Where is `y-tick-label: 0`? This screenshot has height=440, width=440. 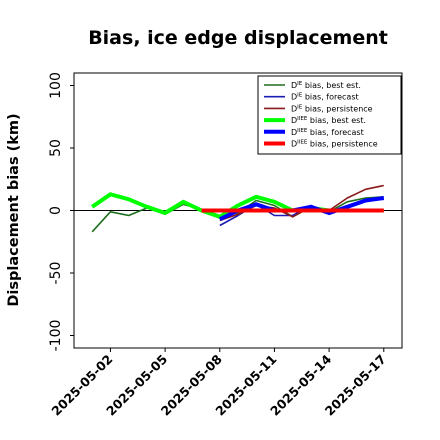
y-tick-label: 0 is located at coordinates (56, 210).